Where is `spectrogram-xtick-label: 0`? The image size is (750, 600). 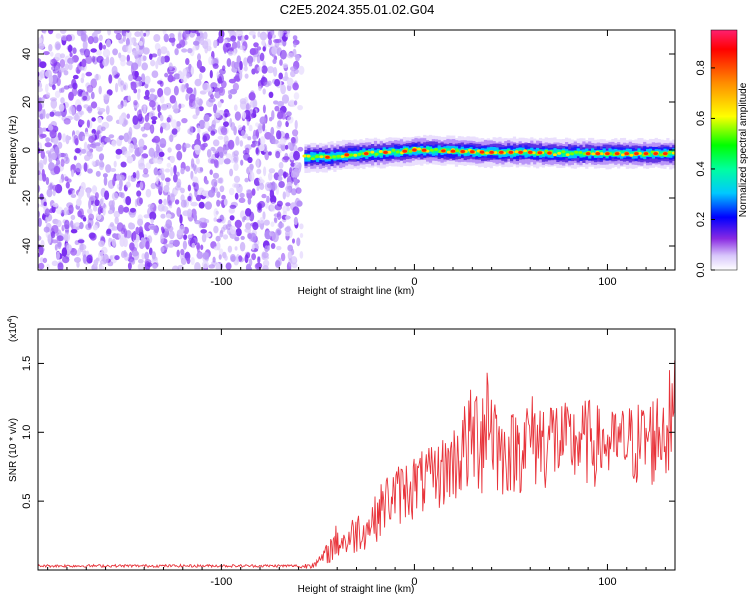 spectrogram-xtick-label: 0 is located at coordinates (414, 282).